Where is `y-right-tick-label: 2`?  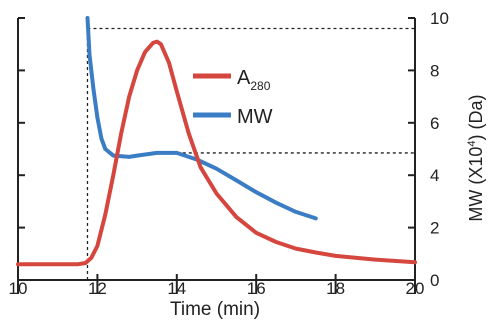
y-right-tick-label: 2 is located at coordinates (434, 228).